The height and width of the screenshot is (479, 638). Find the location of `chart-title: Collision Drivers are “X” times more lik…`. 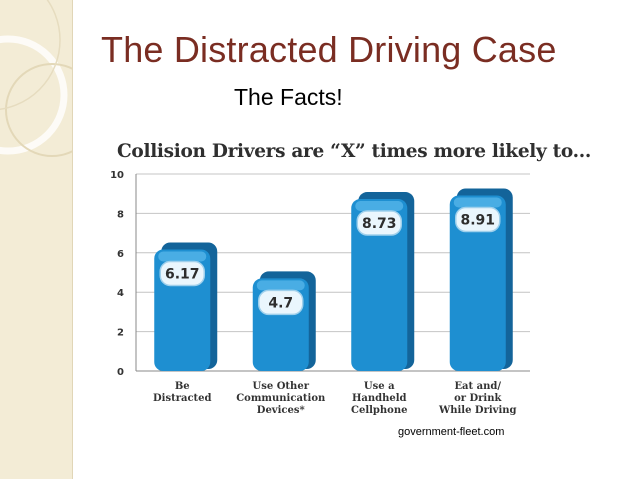

chart-title: Collision Drivers are “X” times more lik… is located at coordinates (354, 151).